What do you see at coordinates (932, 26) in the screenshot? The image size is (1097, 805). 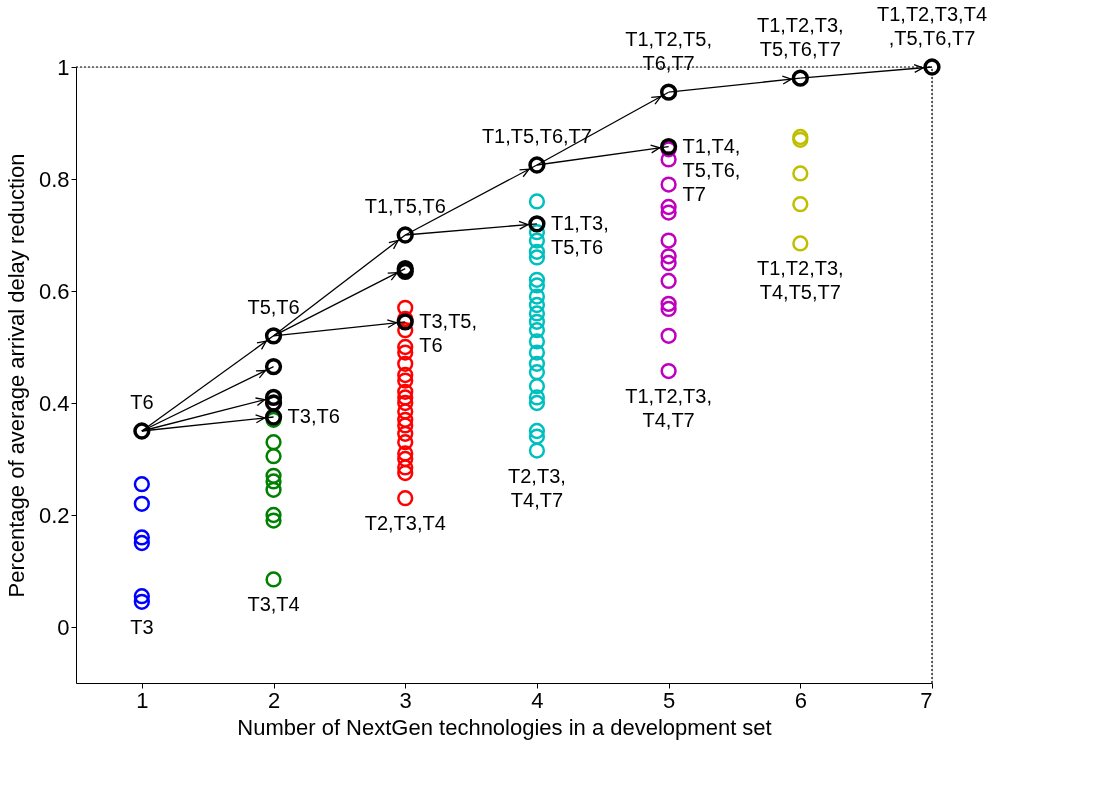 I see `annotation: T1,T2,T3,T4 ,T5,T6,T7` at bounding box center [932, 26].